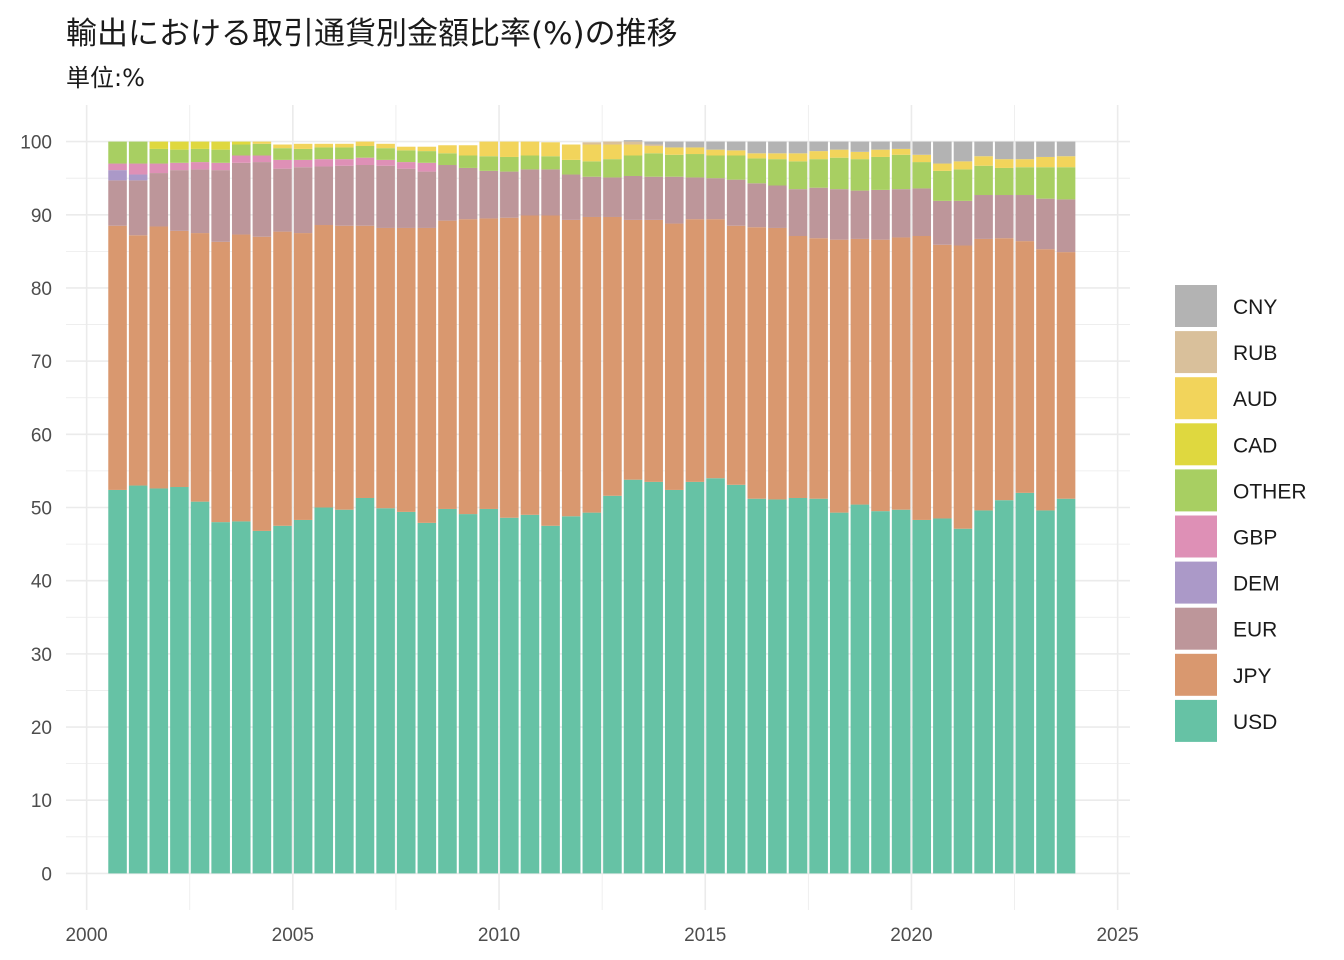 The image size is (1344, 960). I want to click on x-axis-ticks: 2000 2005 2010 2015 2020 2025, so click(601, 935).